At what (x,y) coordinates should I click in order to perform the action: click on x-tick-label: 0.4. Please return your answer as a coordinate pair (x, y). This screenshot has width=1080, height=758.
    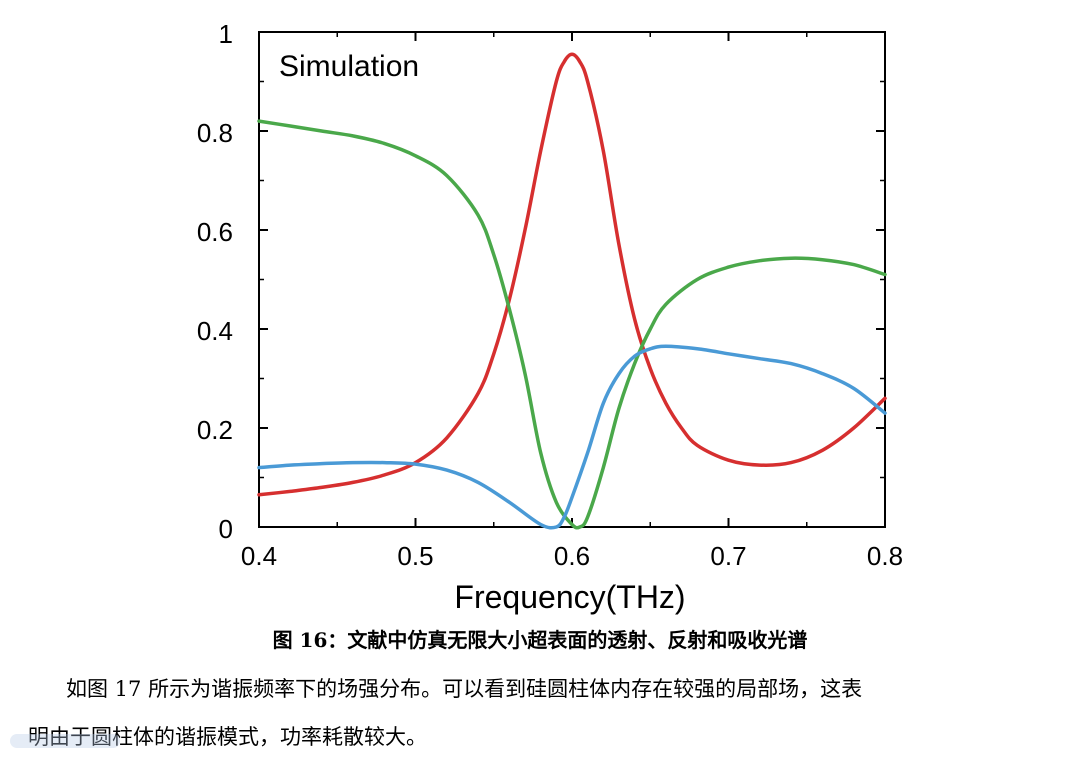
    Looking at the image, I should click on (259, 556).